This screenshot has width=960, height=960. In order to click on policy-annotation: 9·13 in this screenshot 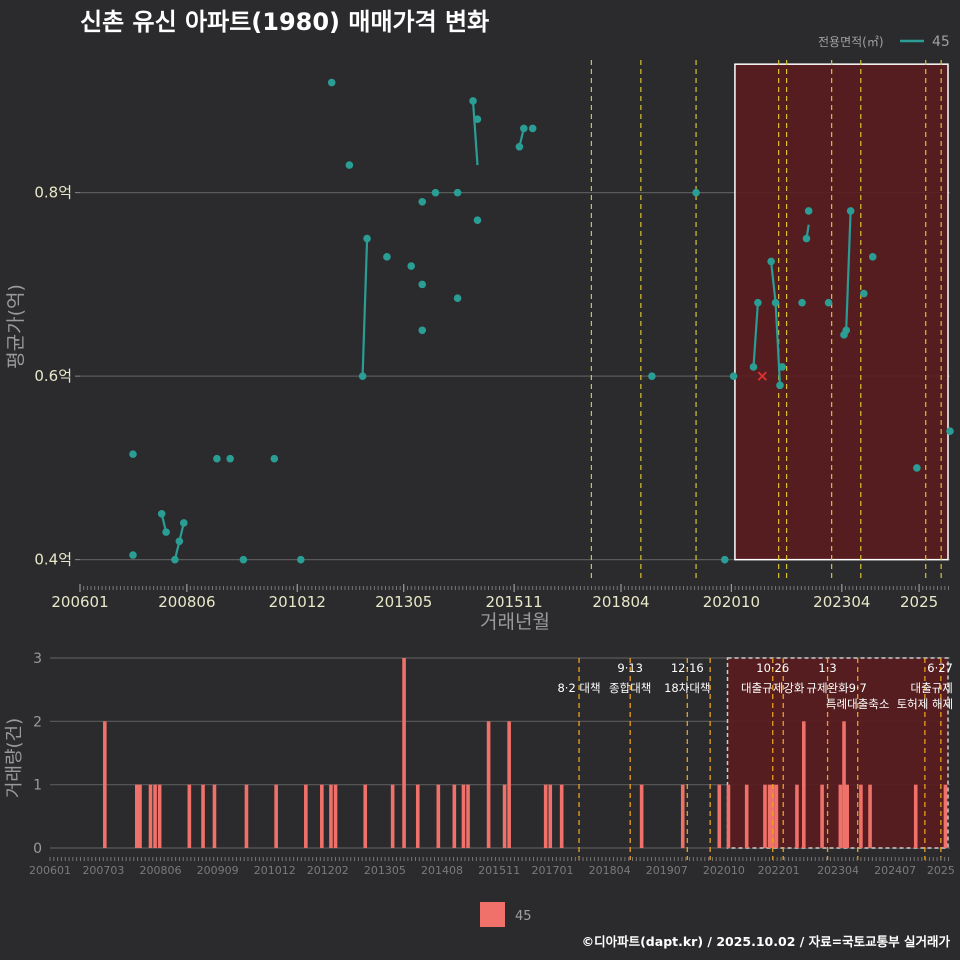, I will do `click(630, 668)`.